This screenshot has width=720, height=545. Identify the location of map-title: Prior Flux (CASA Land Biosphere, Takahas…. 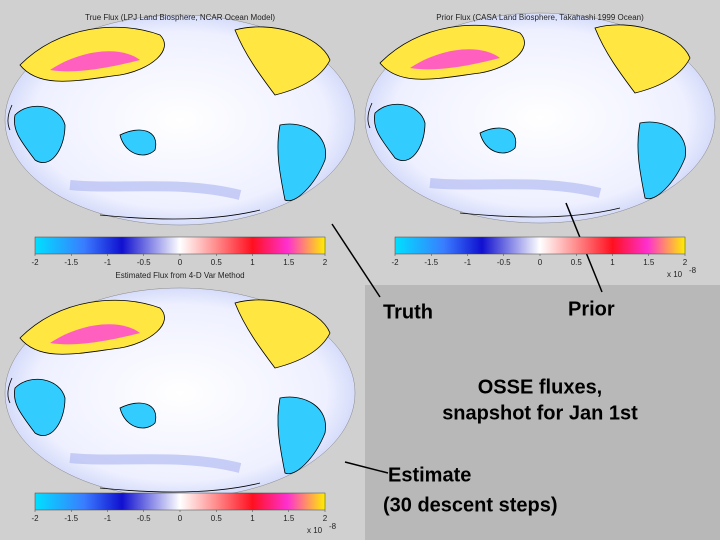
(540, 17).